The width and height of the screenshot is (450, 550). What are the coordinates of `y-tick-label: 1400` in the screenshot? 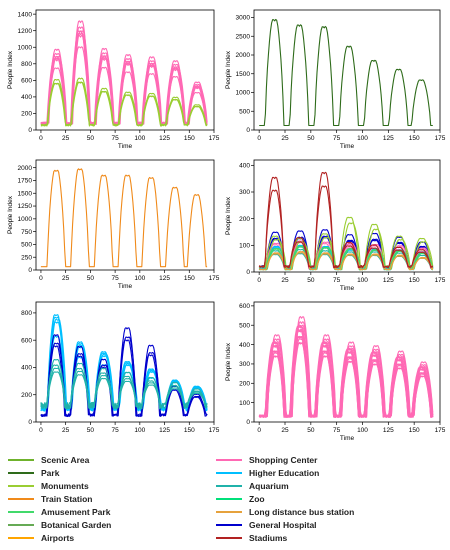 It's located at (25, 14).